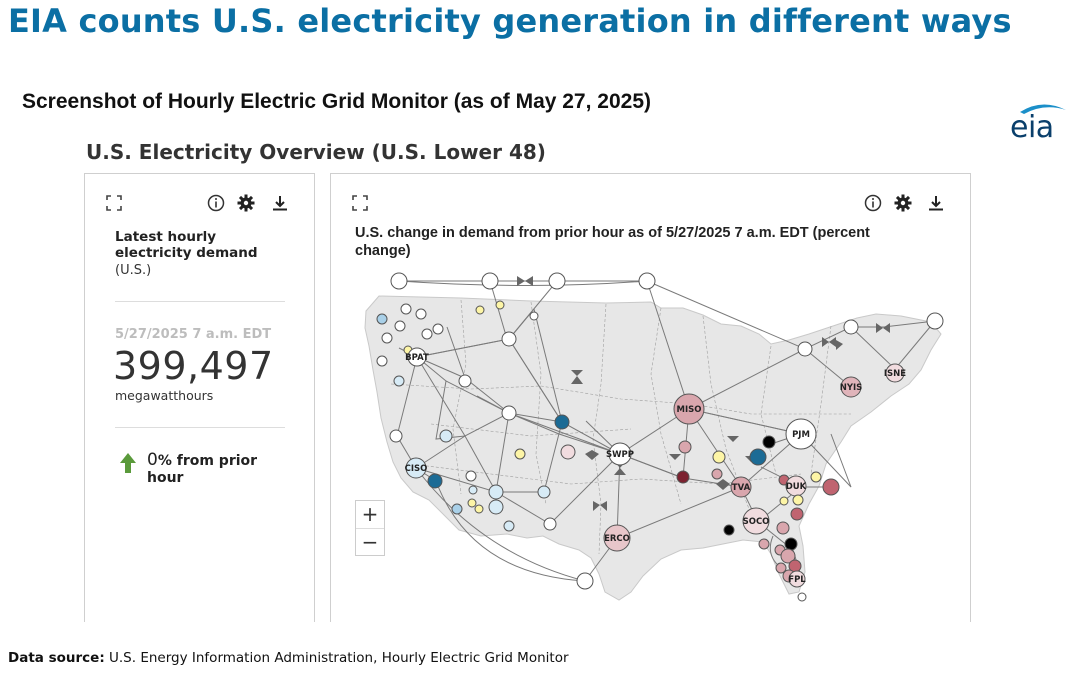 The height and width of the screenshot is (673, 1080). Describe the element at coordinates (1043, 109) in the screenshot. I see `eia-logo-swoosh` at that location.